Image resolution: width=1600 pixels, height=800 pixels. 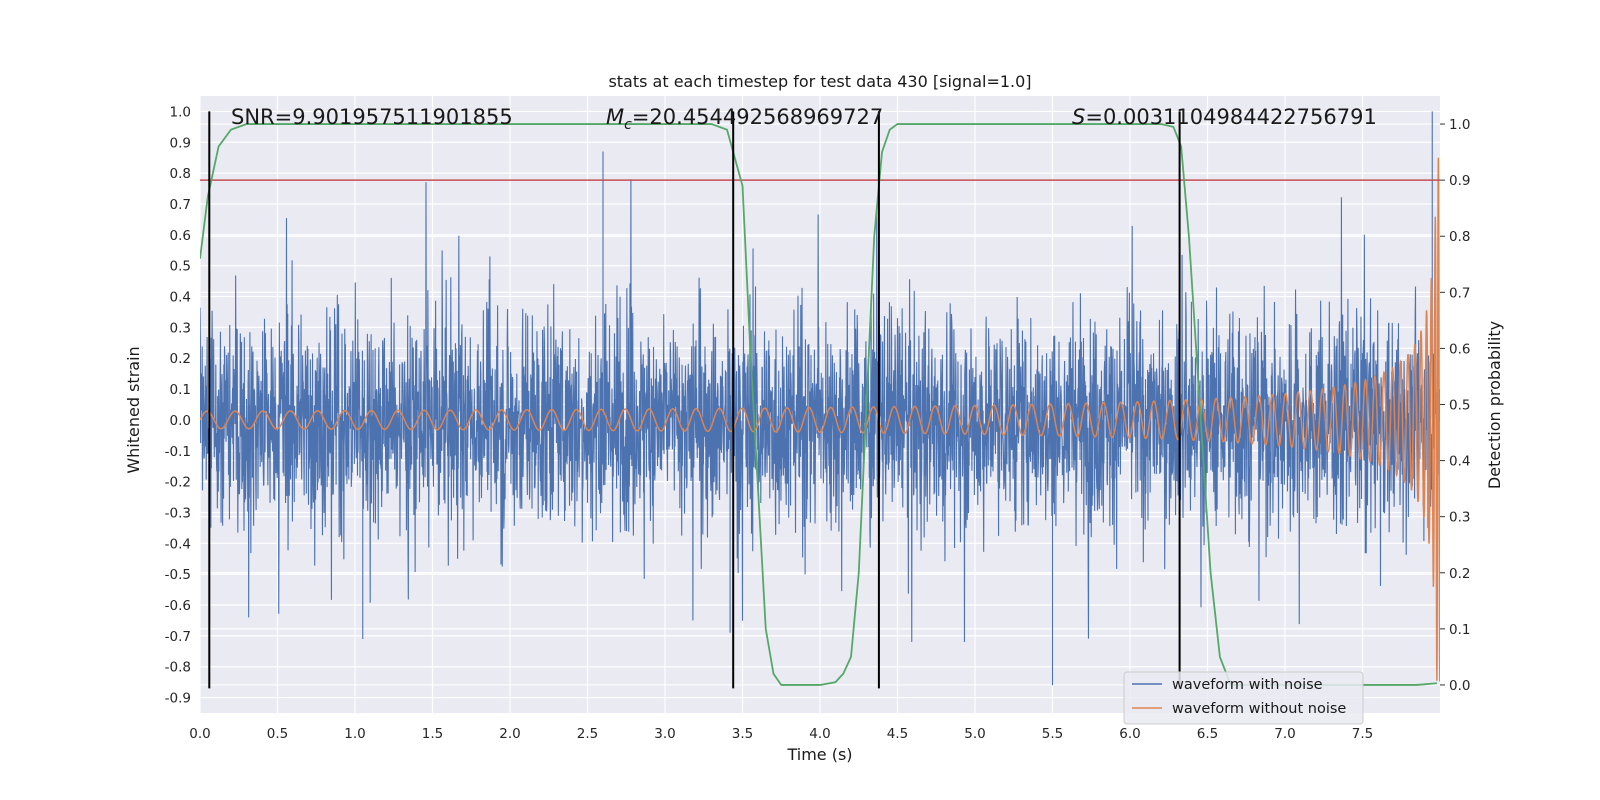 What do you see at coordinates (199, 734) in the screenshot?
I see `x-tick-label: 0.0` at bounding box center [199, 734].